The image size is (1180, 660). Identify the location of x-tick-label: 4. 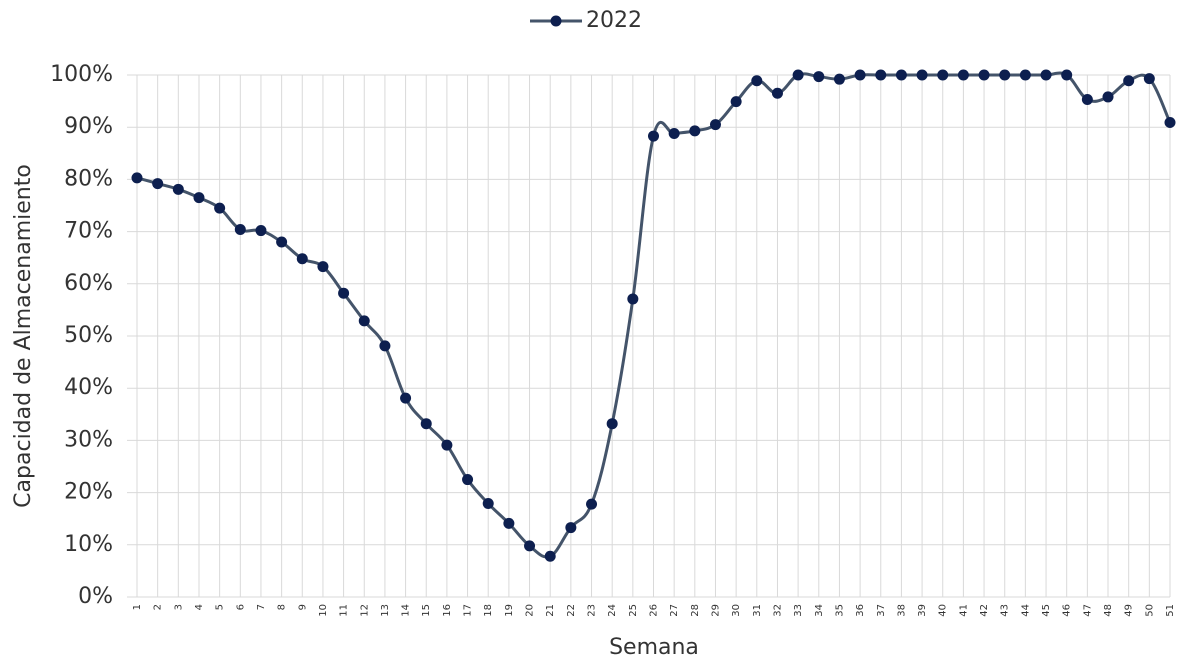
(199, 607).